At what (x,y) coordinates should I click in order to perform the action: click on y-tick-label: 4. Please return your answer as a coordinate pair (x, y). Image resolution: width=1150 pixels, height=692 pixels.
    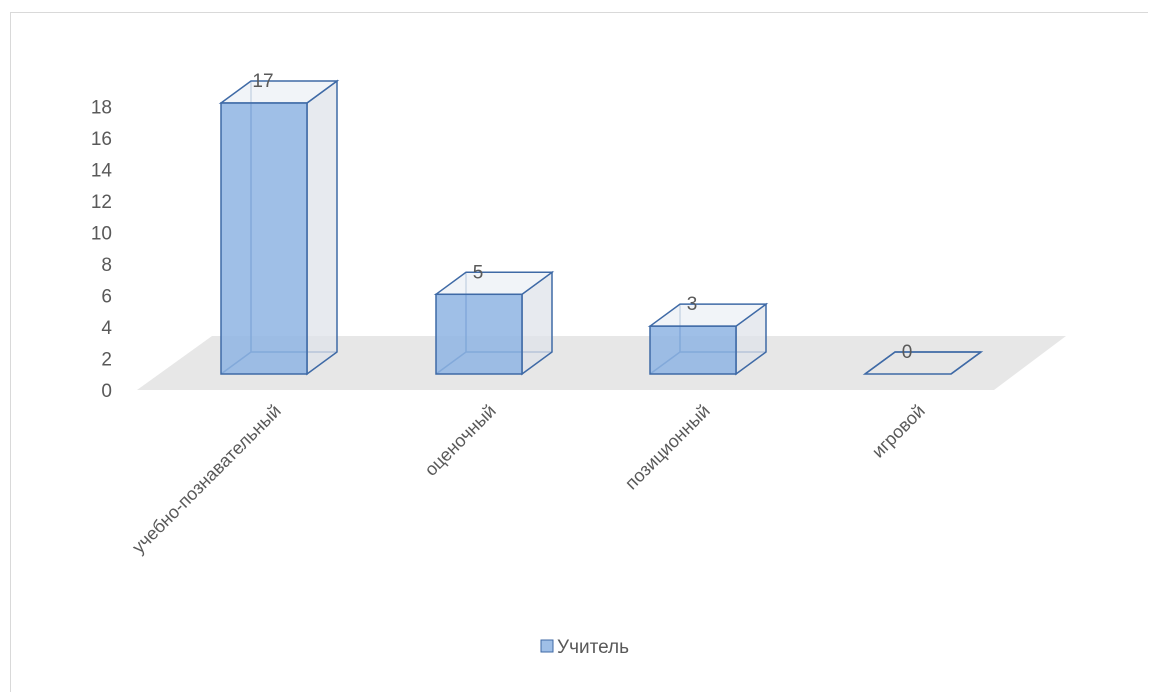
    Looking at the image, I should click on (106, 328).